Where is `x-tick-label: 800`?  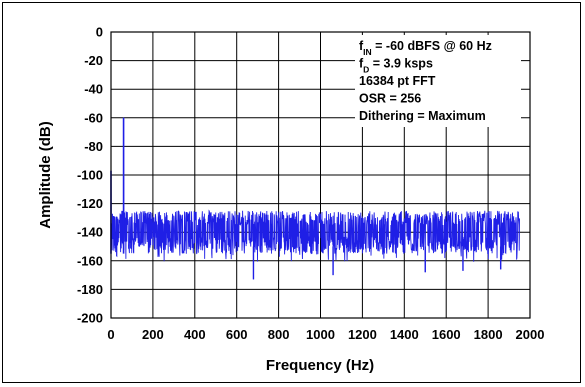 x-tick-label: 800 is located at coordinates (279, 334).